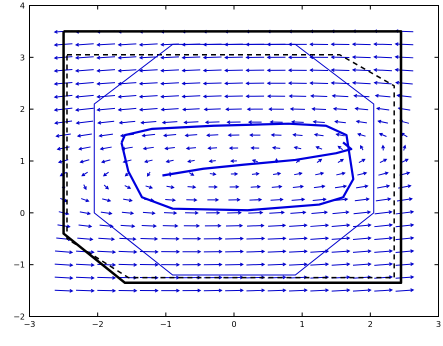  I want to click on x-tick-label: −3, so click(30, 324).